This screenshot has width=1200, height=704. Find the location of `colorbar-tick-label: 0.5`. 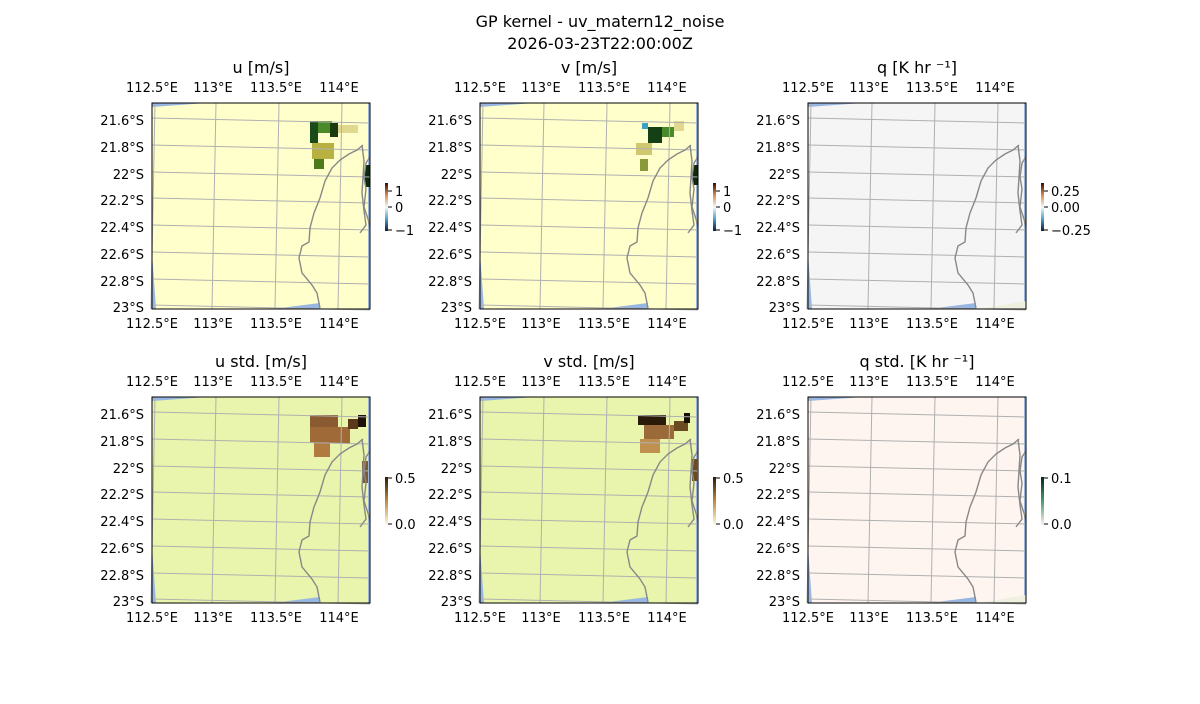

colorbar-tick-label: 0.5 is located at coordinates (733, 479).